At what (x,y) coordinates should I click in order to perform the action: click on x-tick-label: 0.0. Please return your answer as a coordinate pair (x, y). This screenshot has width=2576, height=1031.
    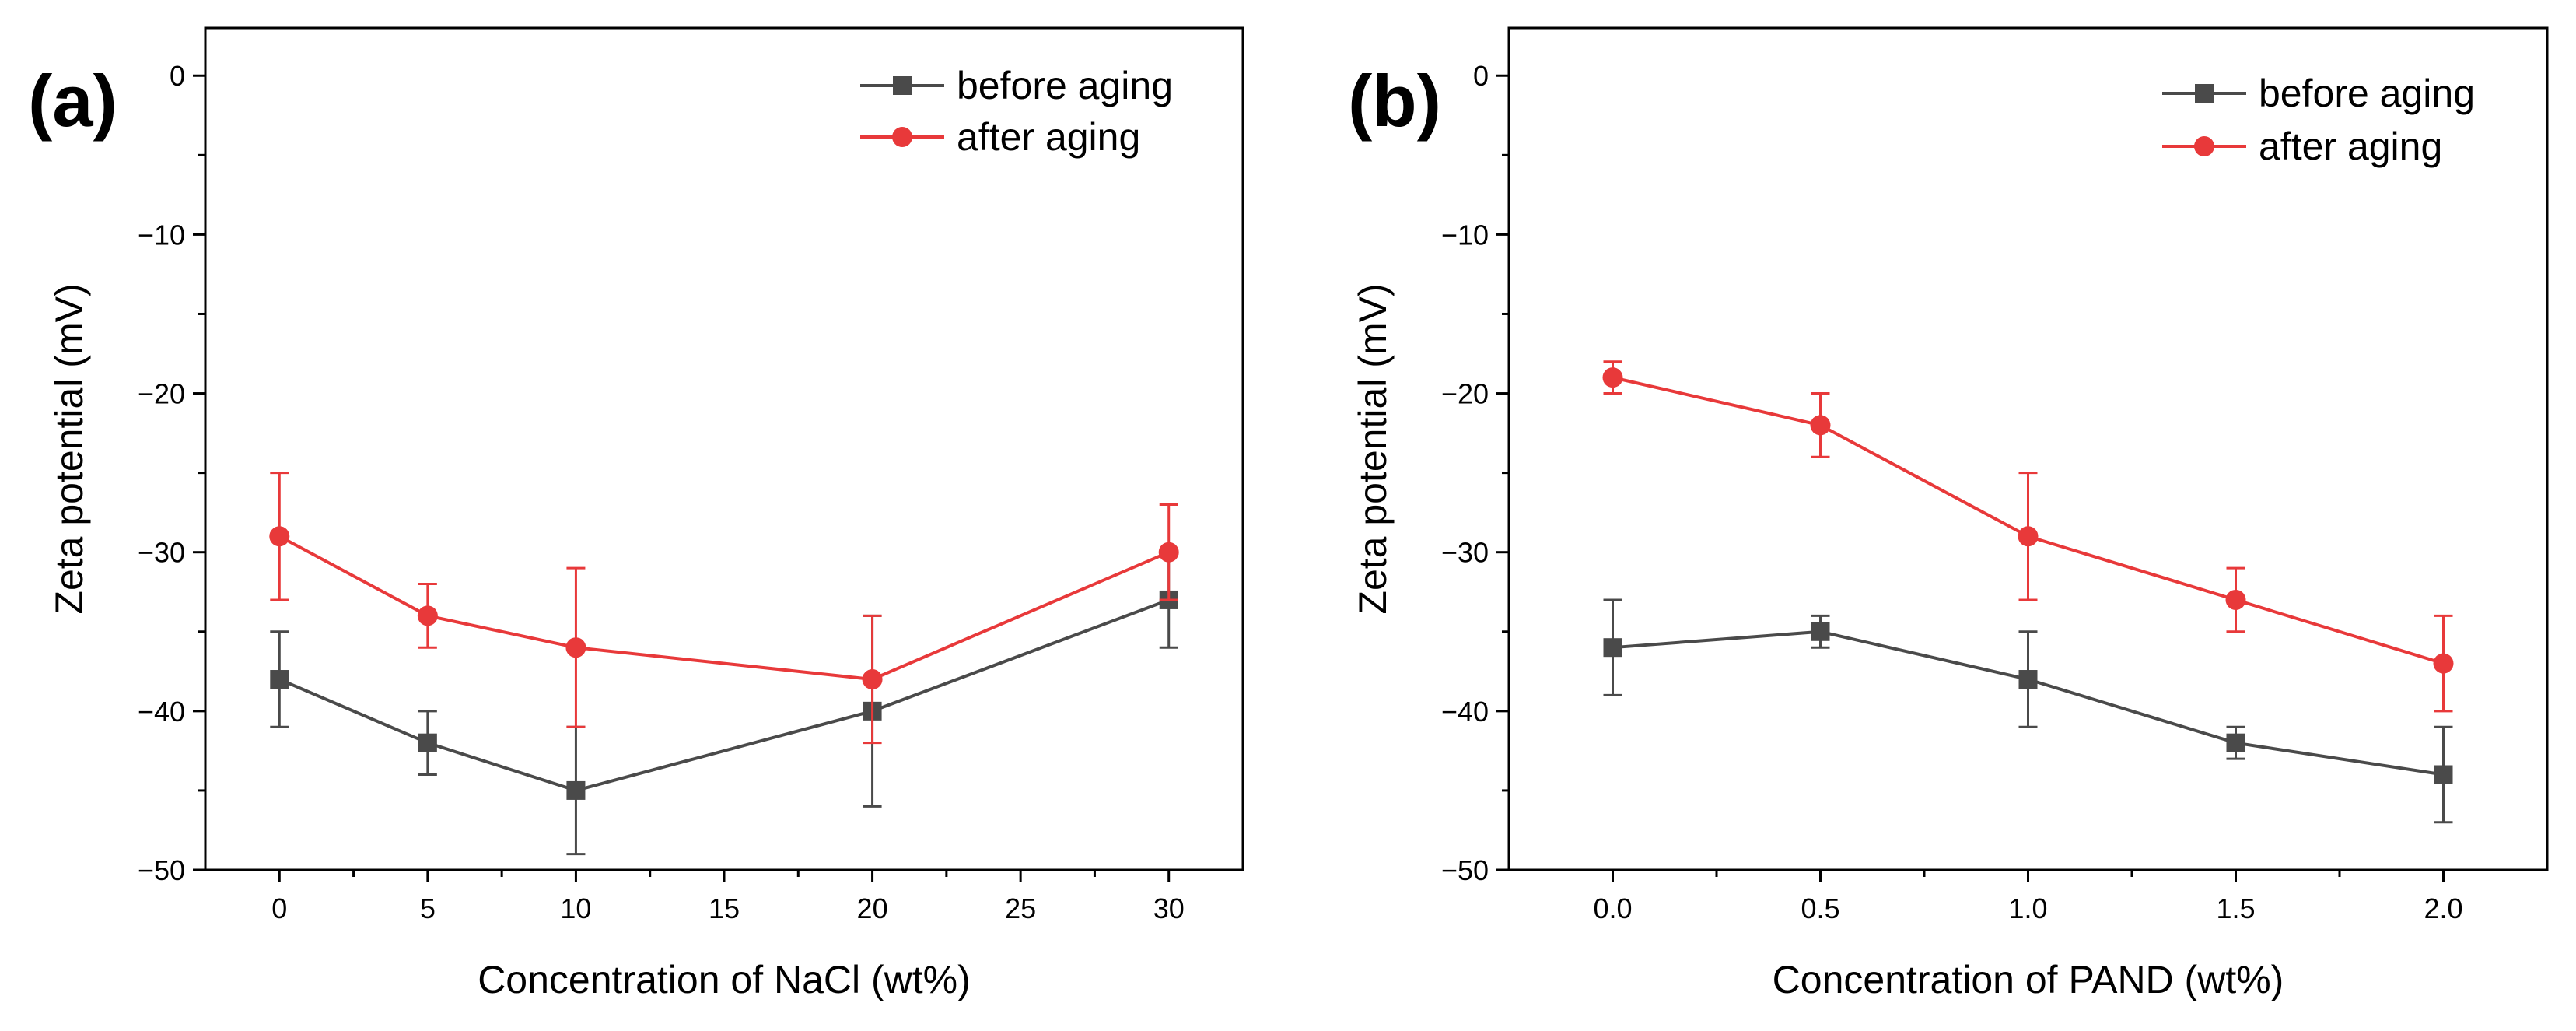
    Looking at the image, I should click on (1612, 908).